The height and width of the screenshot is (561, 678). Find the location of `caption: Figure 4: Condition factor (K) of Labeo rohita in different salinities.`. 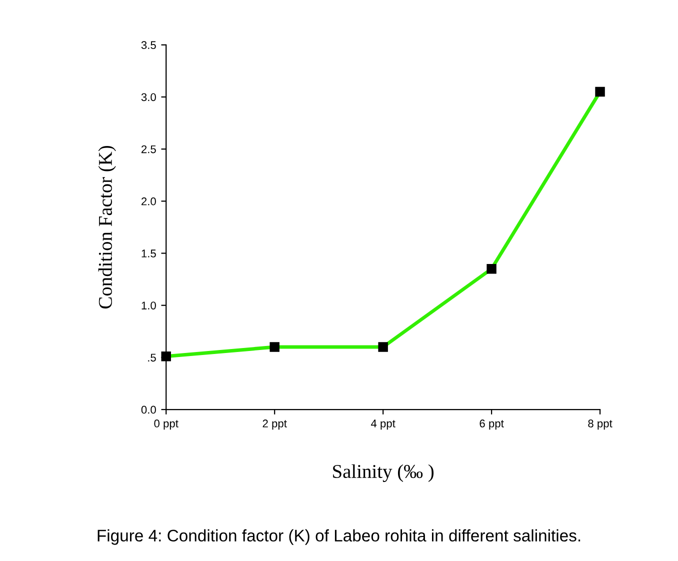

caption: Figure 4: Condition factor (K) of Labeo rohita in different salinities. is located at coordinates (339, 537).